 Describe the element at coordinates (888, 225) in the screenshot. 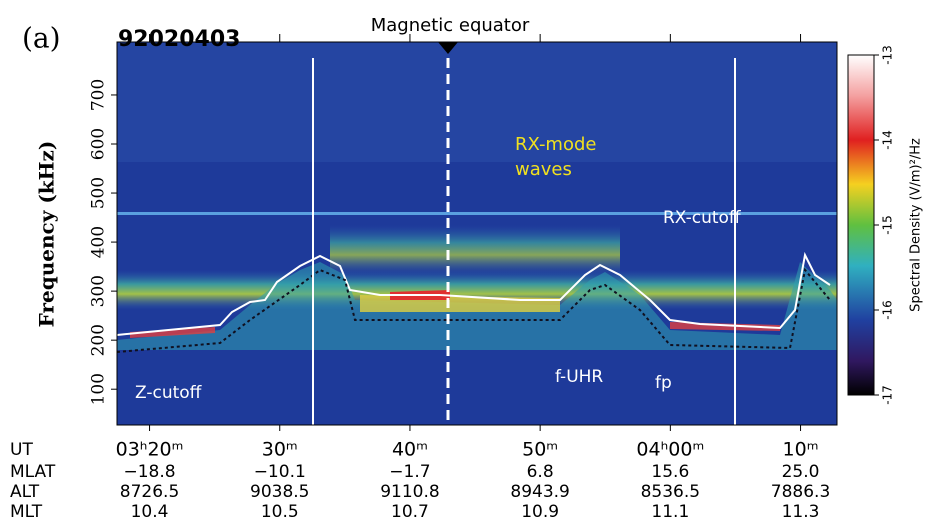

I see `colorbar-tick-label: -15` at that location.